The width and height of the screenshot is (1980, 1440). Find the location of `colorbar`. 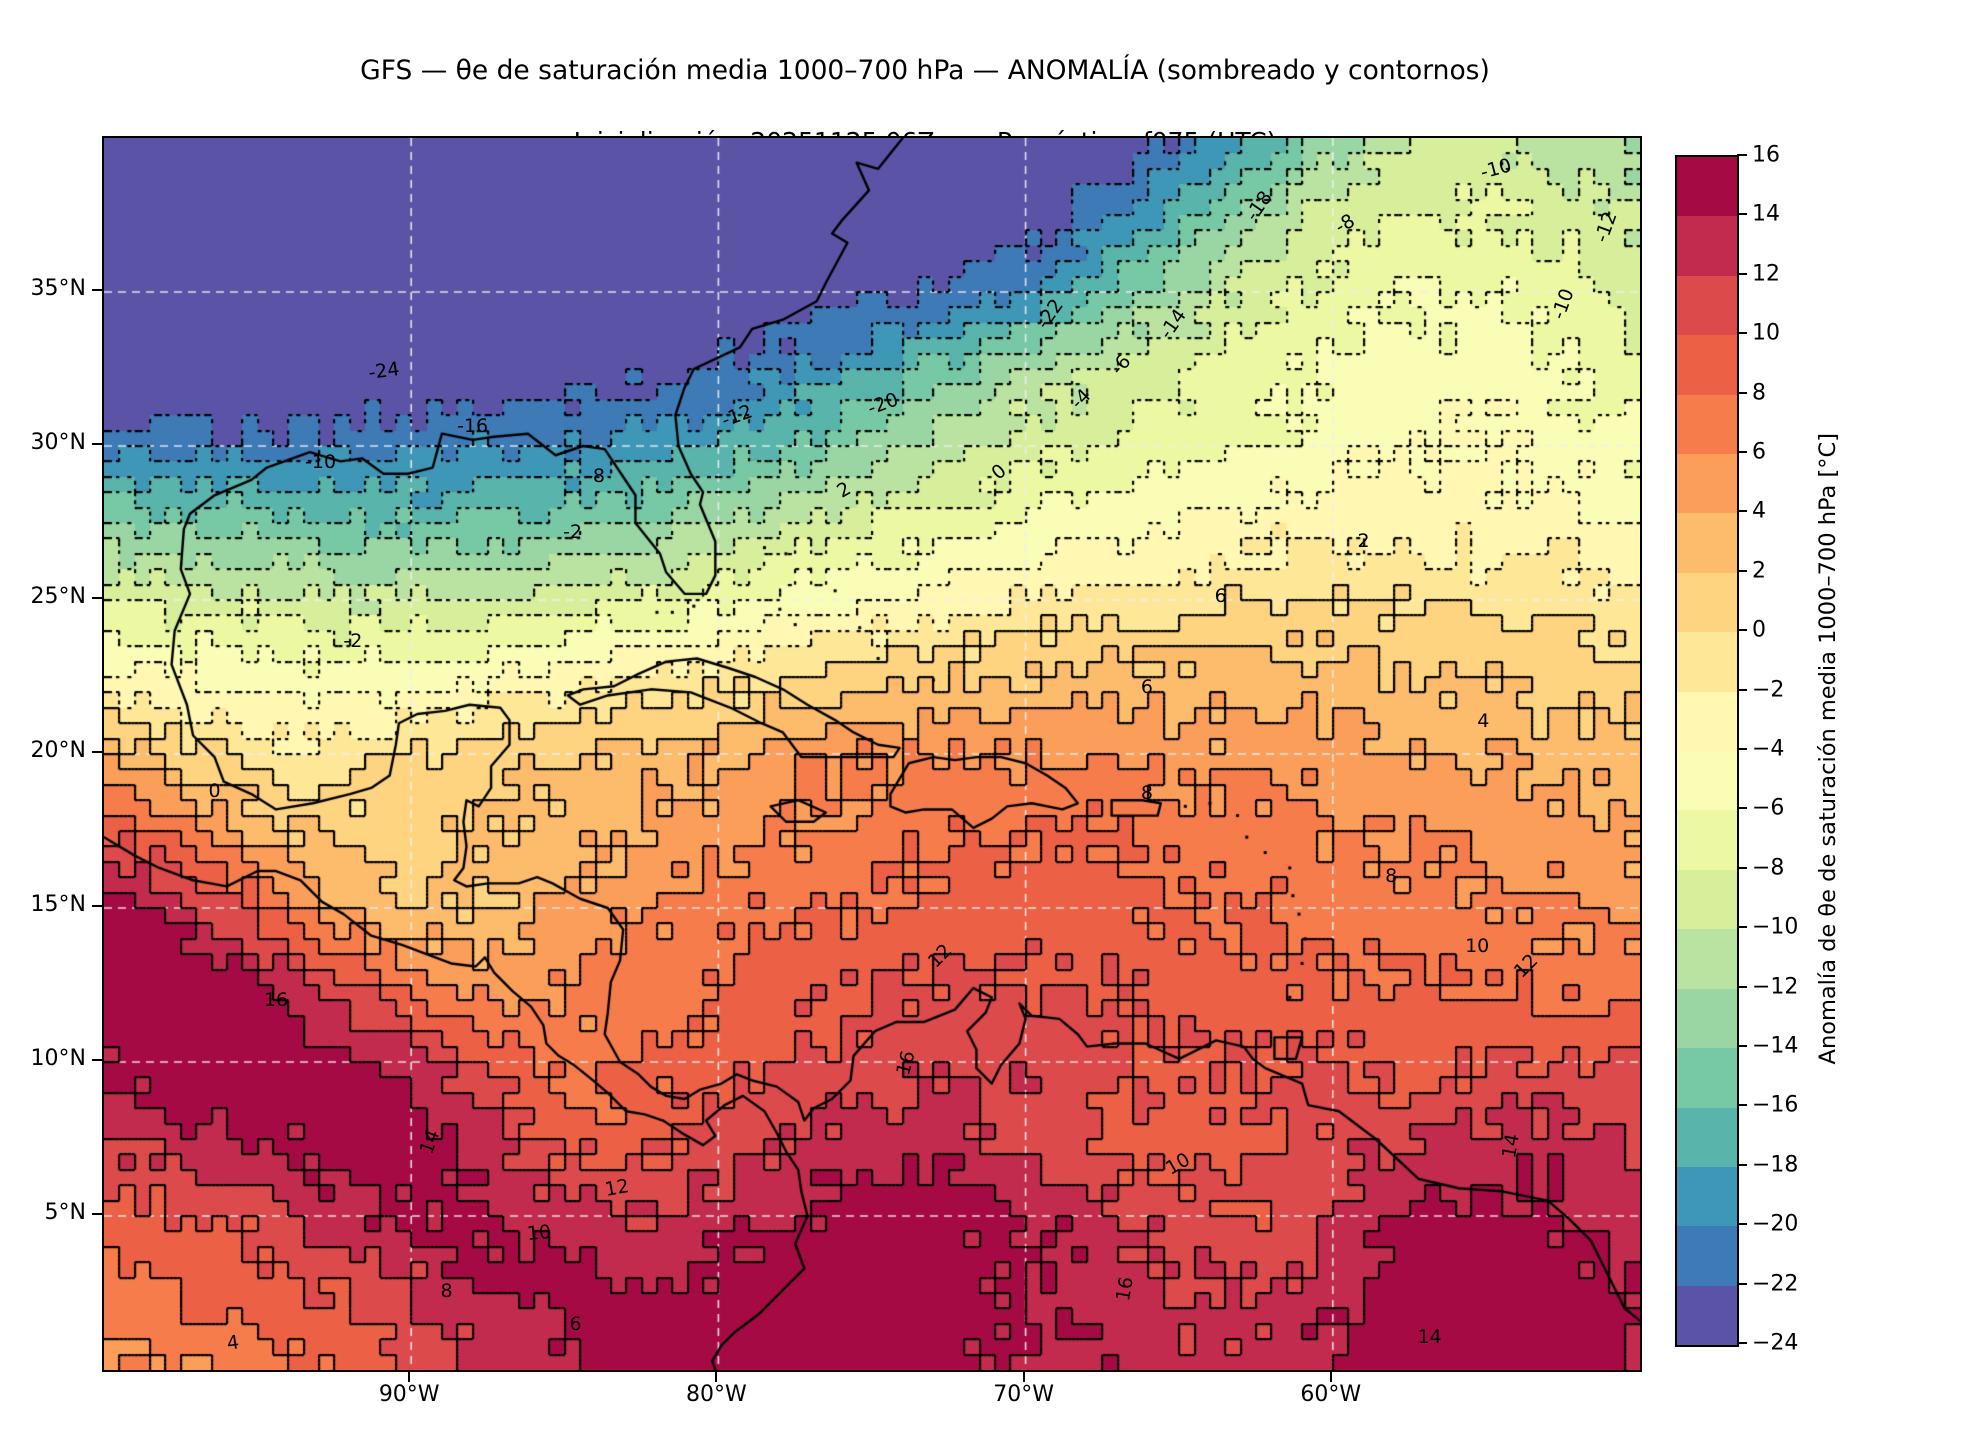

colorbar is located at coordinates (1707, 751).